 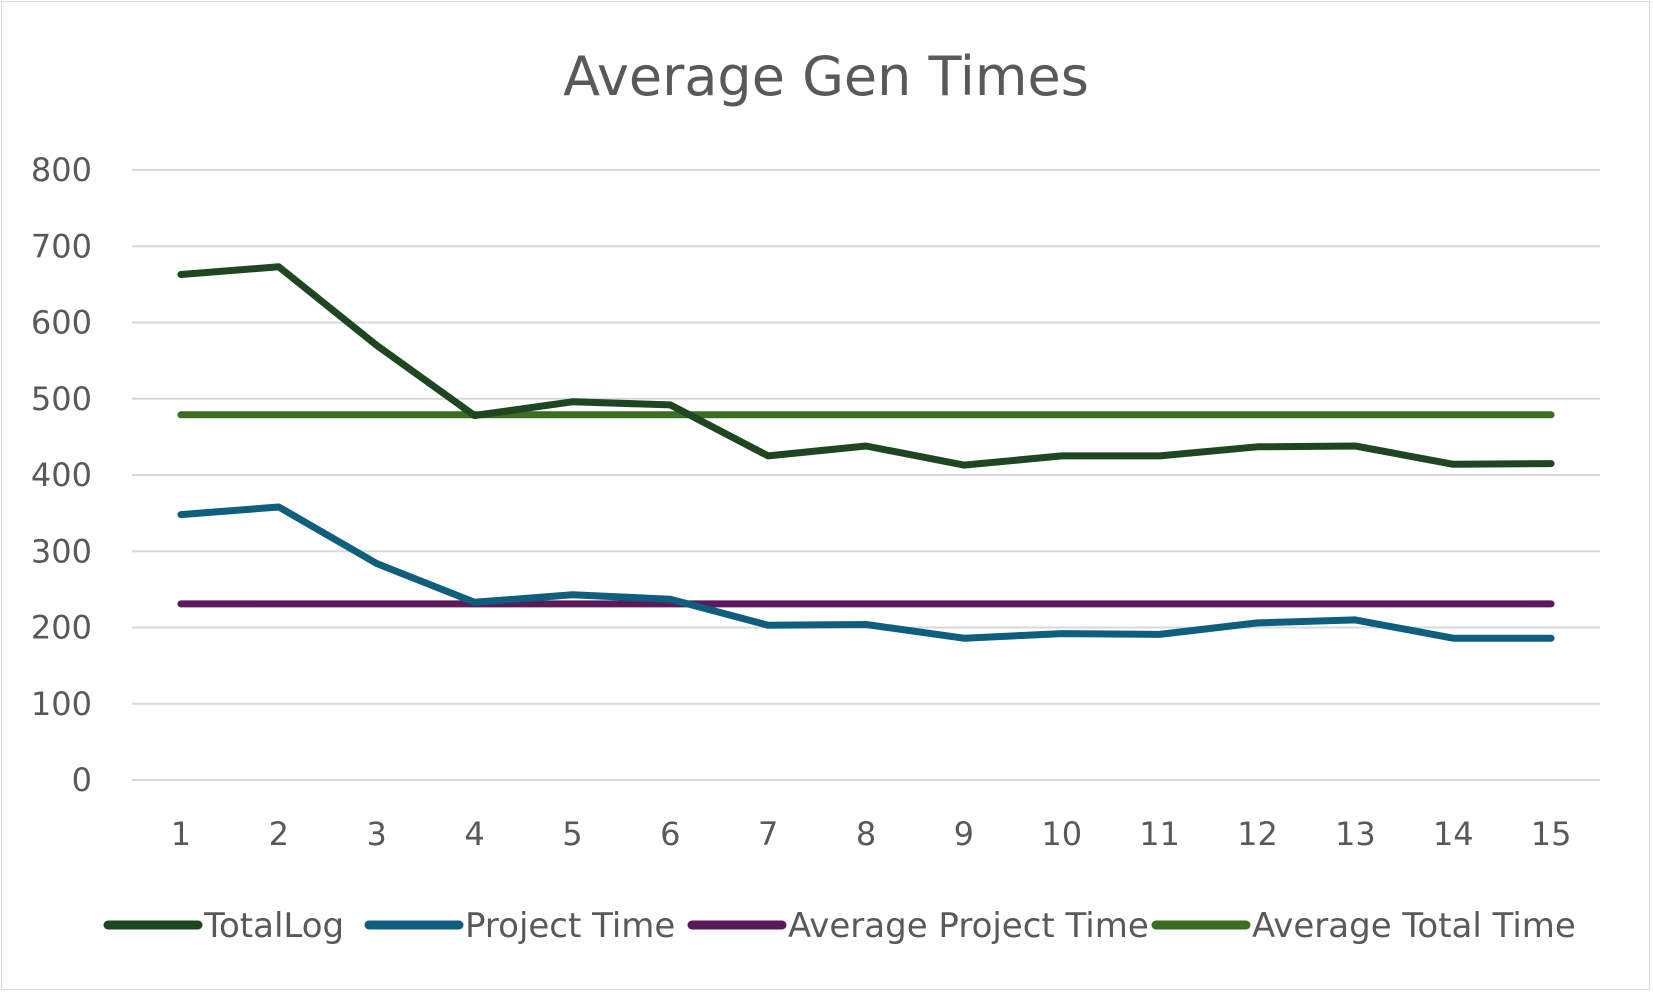 I want to click on x-tick-label: 13, so click(x=1355, y=834).